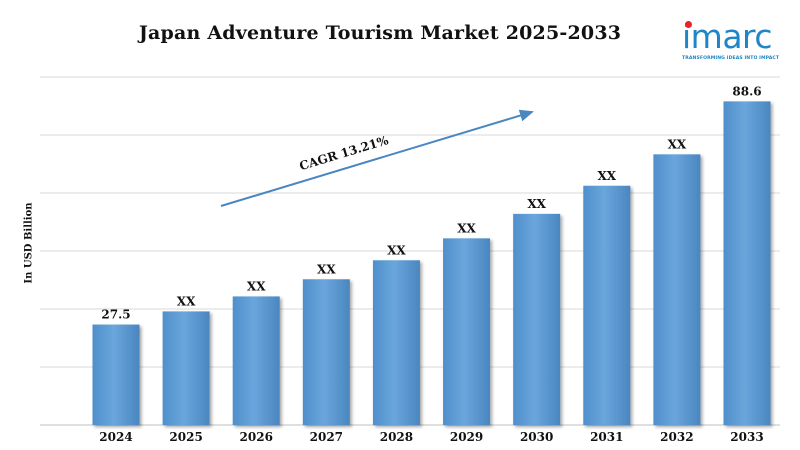  Describe the element at coordinates (396, 250) in the screenshot. I see `data-label-2028: XX` at that location.